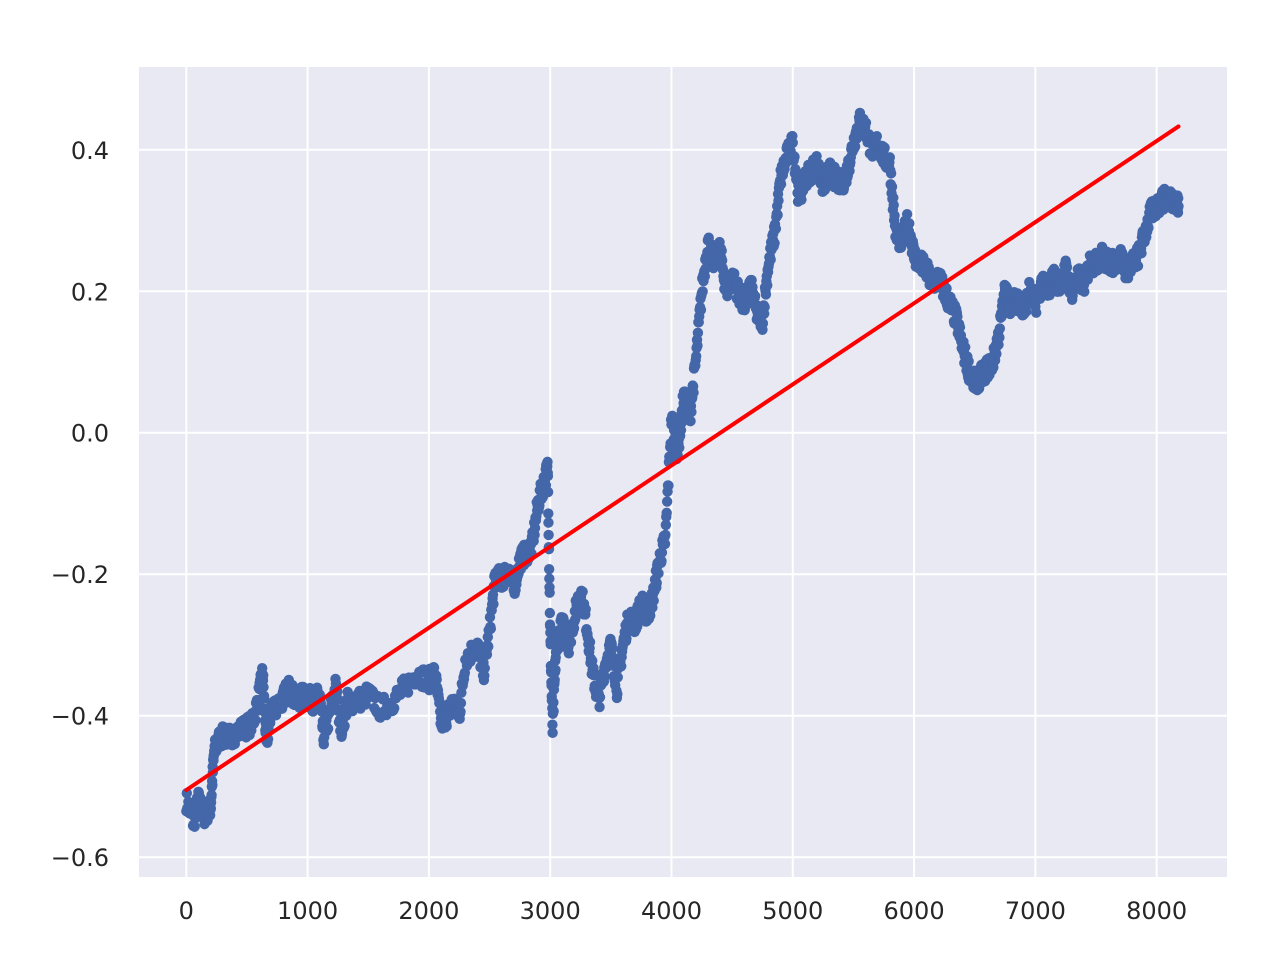  I want to click on x-axis-ticks: 0 1000 2000 3000 4000 5000 6000 7000 8000, so click(683, 911).